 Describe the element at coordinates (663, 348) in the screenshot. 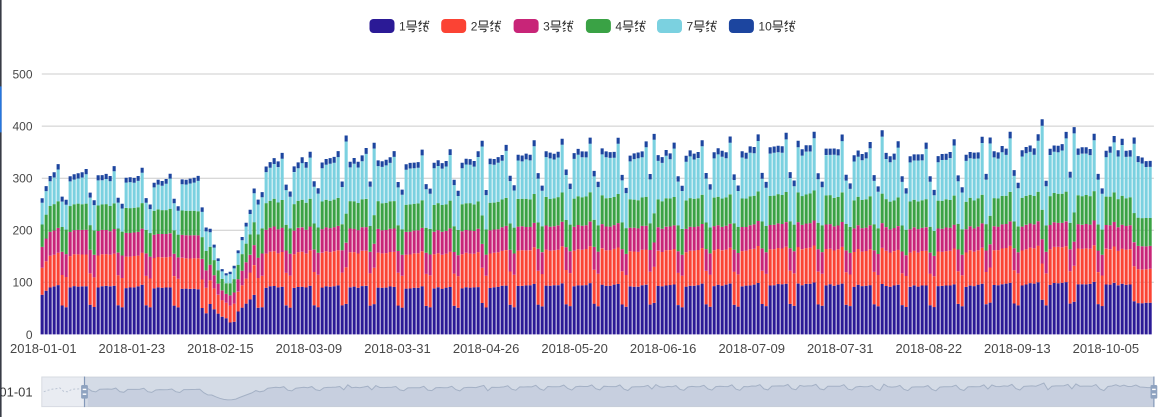

I see `svg-text: 2018-06-16` at that location.